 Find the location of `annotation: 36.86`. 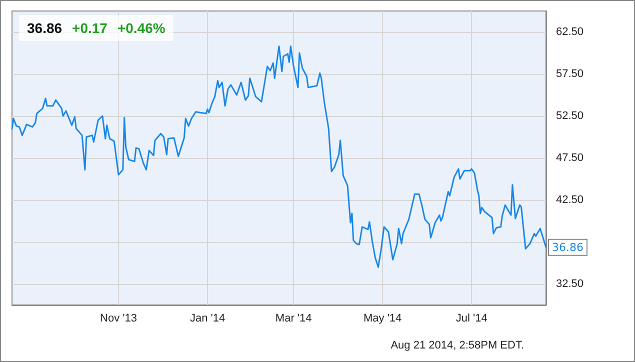

annotation: 36.86 is located at coordinates (568, 247).